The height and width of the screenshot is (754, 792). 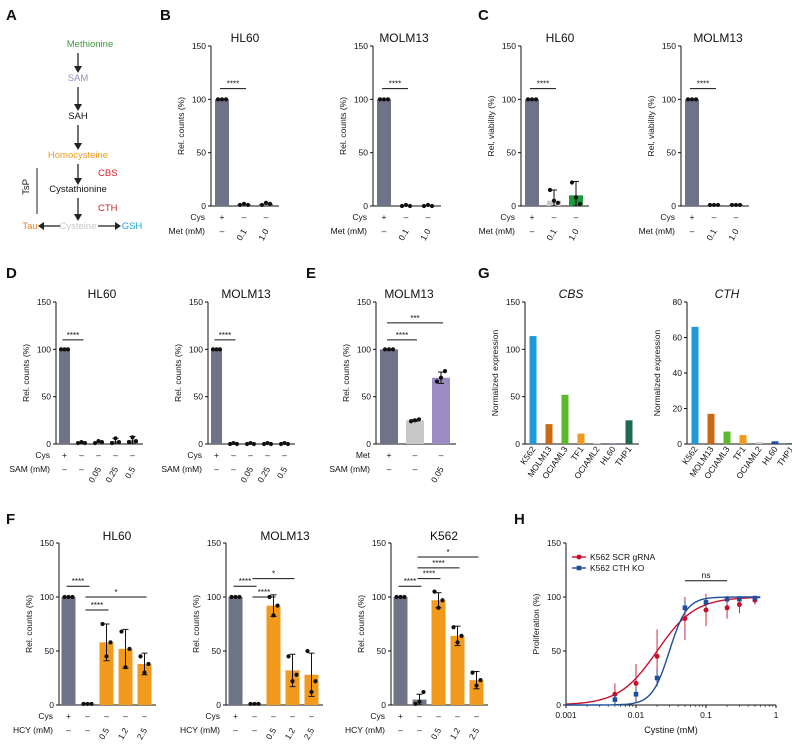 What do you see at coordinates (94, 475) in the screenshot?
I see `condition-value: 0.05` at bounding box center [94, 475].